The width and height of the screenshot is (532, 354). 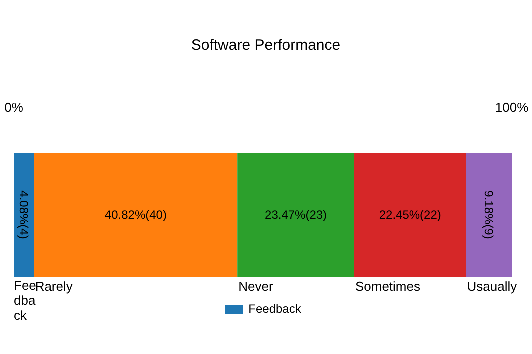 What do you see at coordinates (266, 45) in the screenshot?
I see `chart-title: Software Performance` at bounding box center [266, 45].